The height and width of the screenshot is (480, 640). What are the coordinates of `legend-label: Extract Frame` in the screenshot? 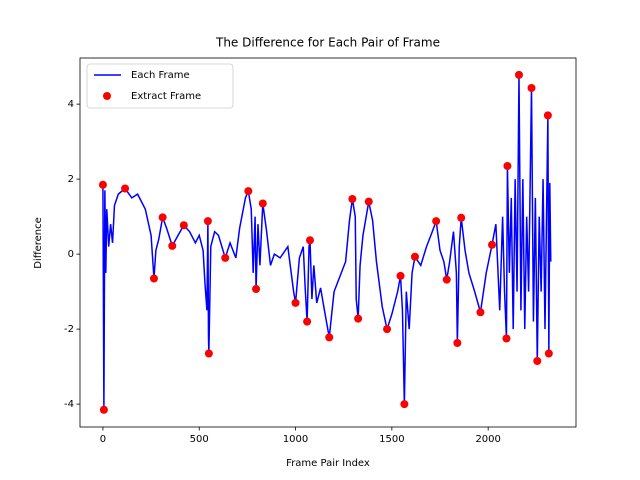 It's located at (166, 96).